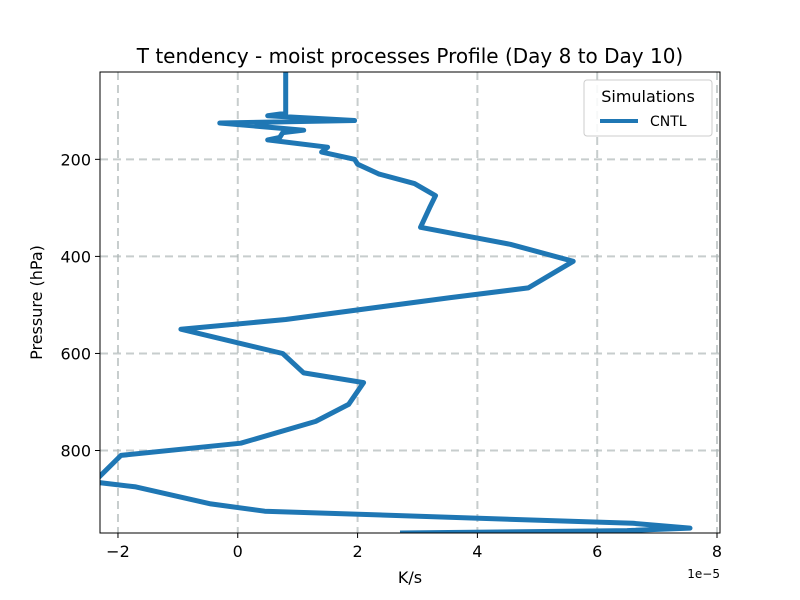 The image size is (800, 600). What do you see at coordinates (118, 551) in the screenshot?
I see `x-tick-label: −2` at bounding box center [118, 551].